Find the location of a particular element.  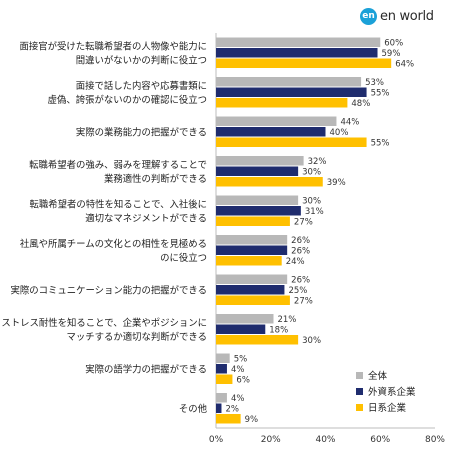

data-label: 5% is located at coordinates (241, 360).